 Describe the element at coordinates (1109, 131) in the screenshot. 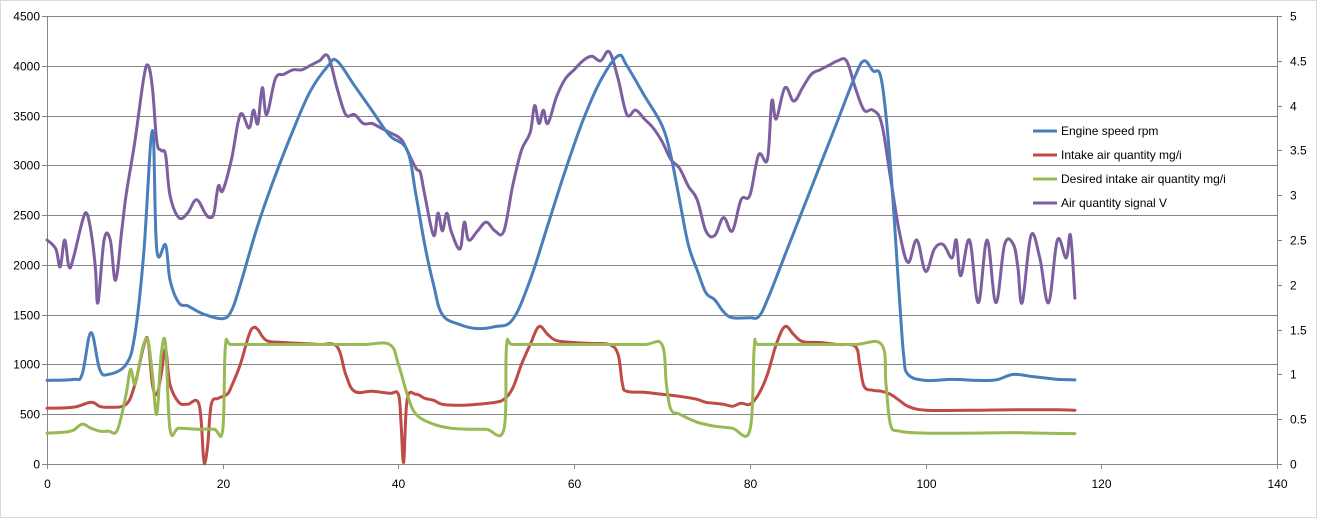

I see `legend-label: Engine speed rpm` at that location.